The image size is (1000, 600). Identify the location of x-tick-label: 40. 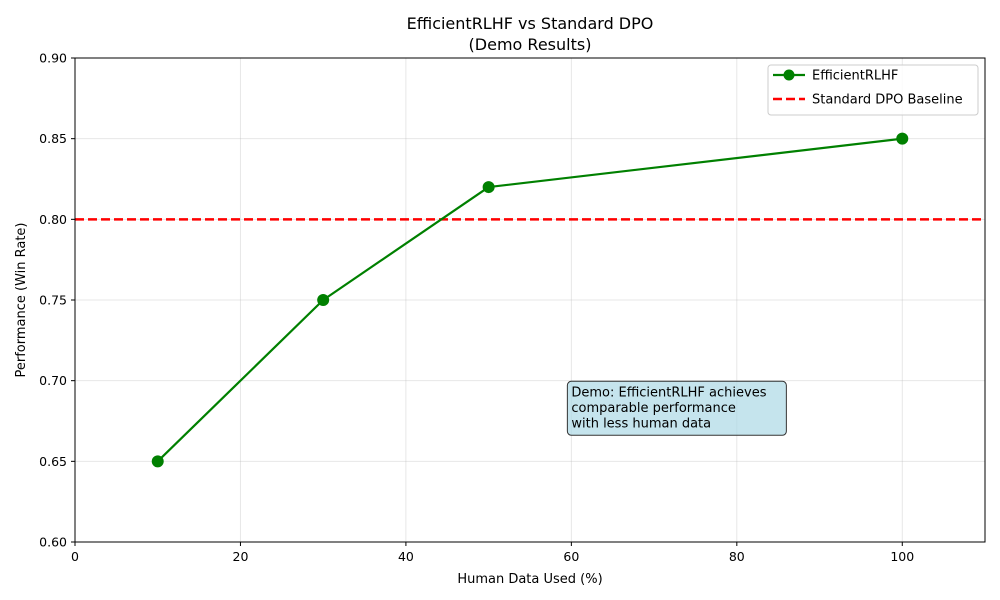
(406, 556).